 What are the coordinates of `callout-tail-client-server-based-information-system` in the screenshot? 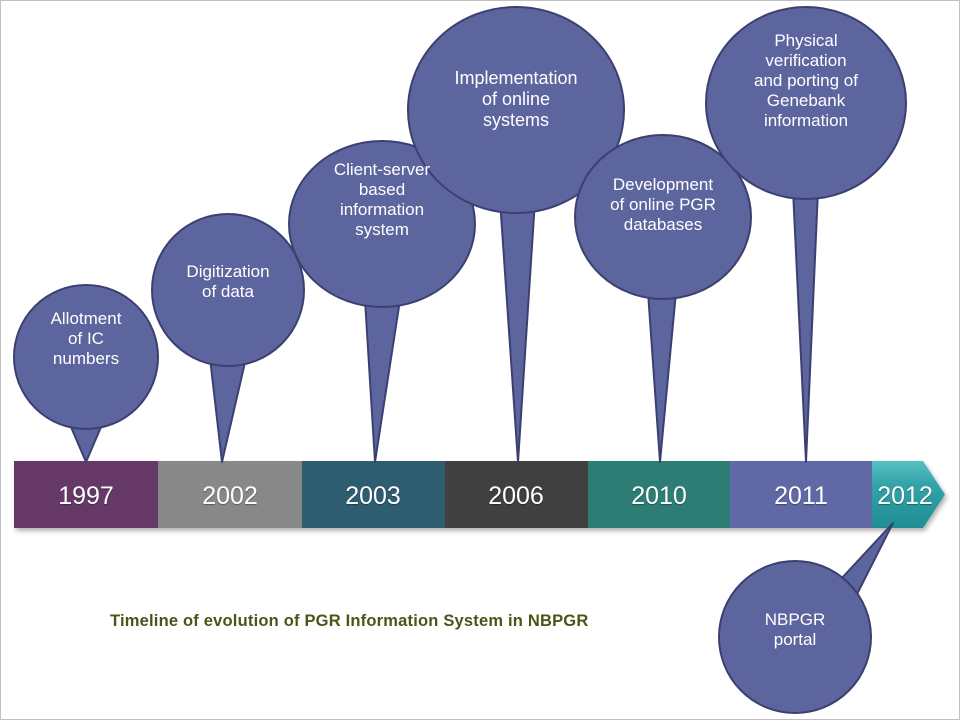 It's located at (382, 381).